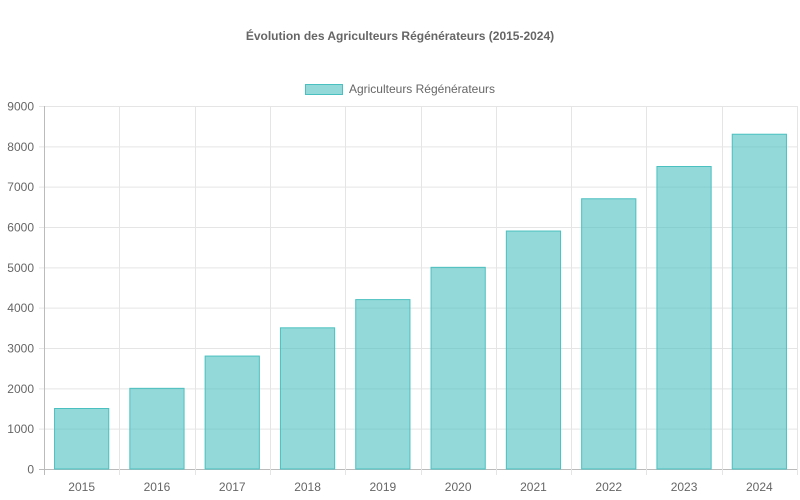  I want to click on y-tick-label: 7000, so click(20, 187).